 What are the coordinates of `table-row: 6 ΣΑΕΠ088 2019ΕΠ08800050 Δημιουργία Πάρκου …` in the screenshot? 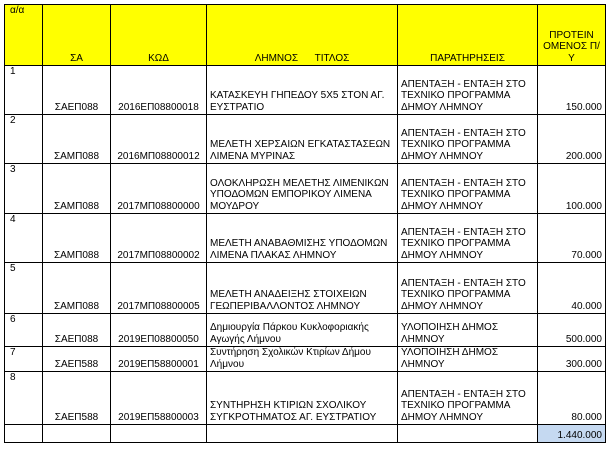 It's located at (305, 330).